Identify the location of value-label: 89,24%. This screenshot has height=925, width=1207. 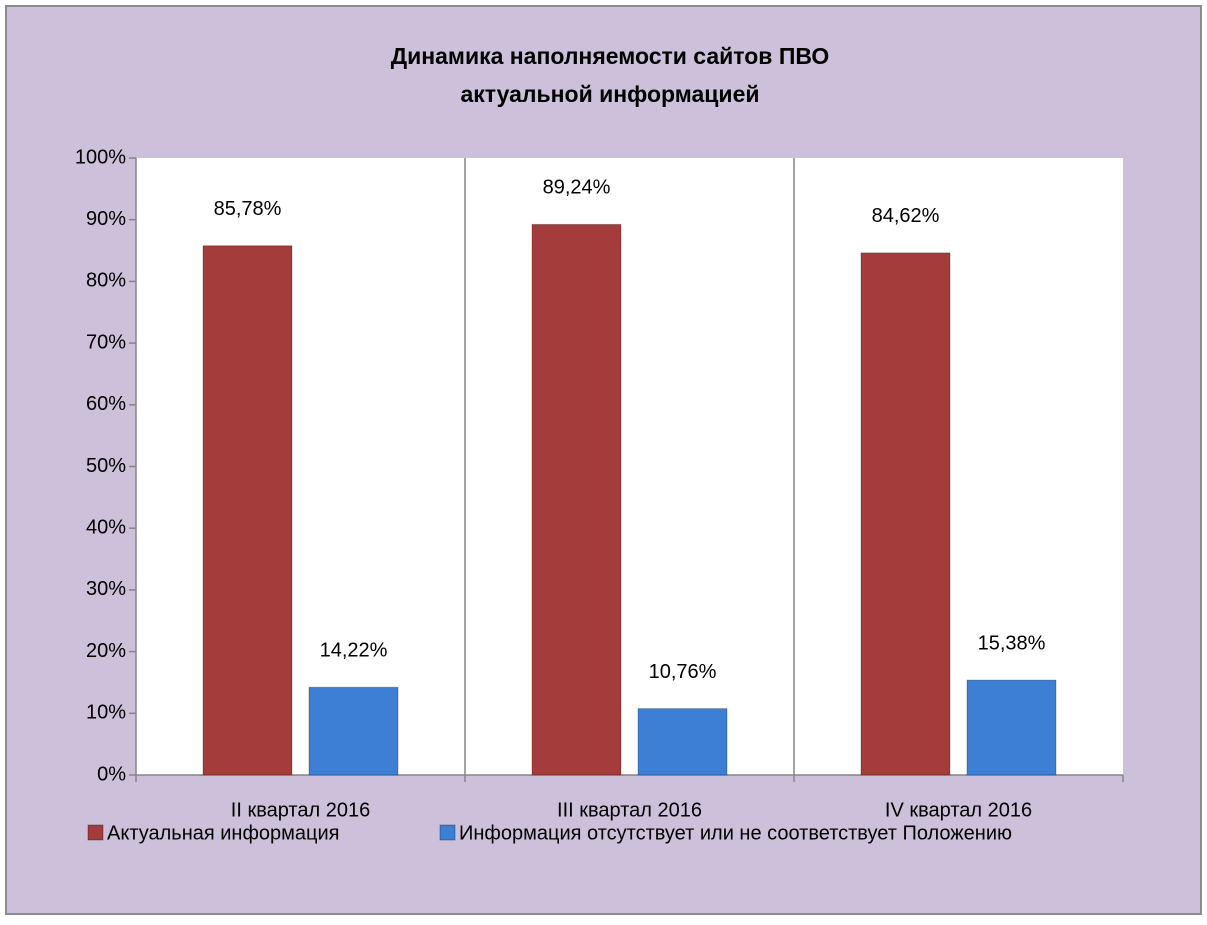
(577, 188).